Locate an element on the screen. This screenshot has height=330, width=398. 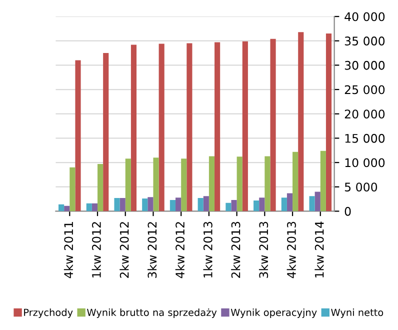
legend-label: Wynik operacyjny is located at coordinates (273, 313).